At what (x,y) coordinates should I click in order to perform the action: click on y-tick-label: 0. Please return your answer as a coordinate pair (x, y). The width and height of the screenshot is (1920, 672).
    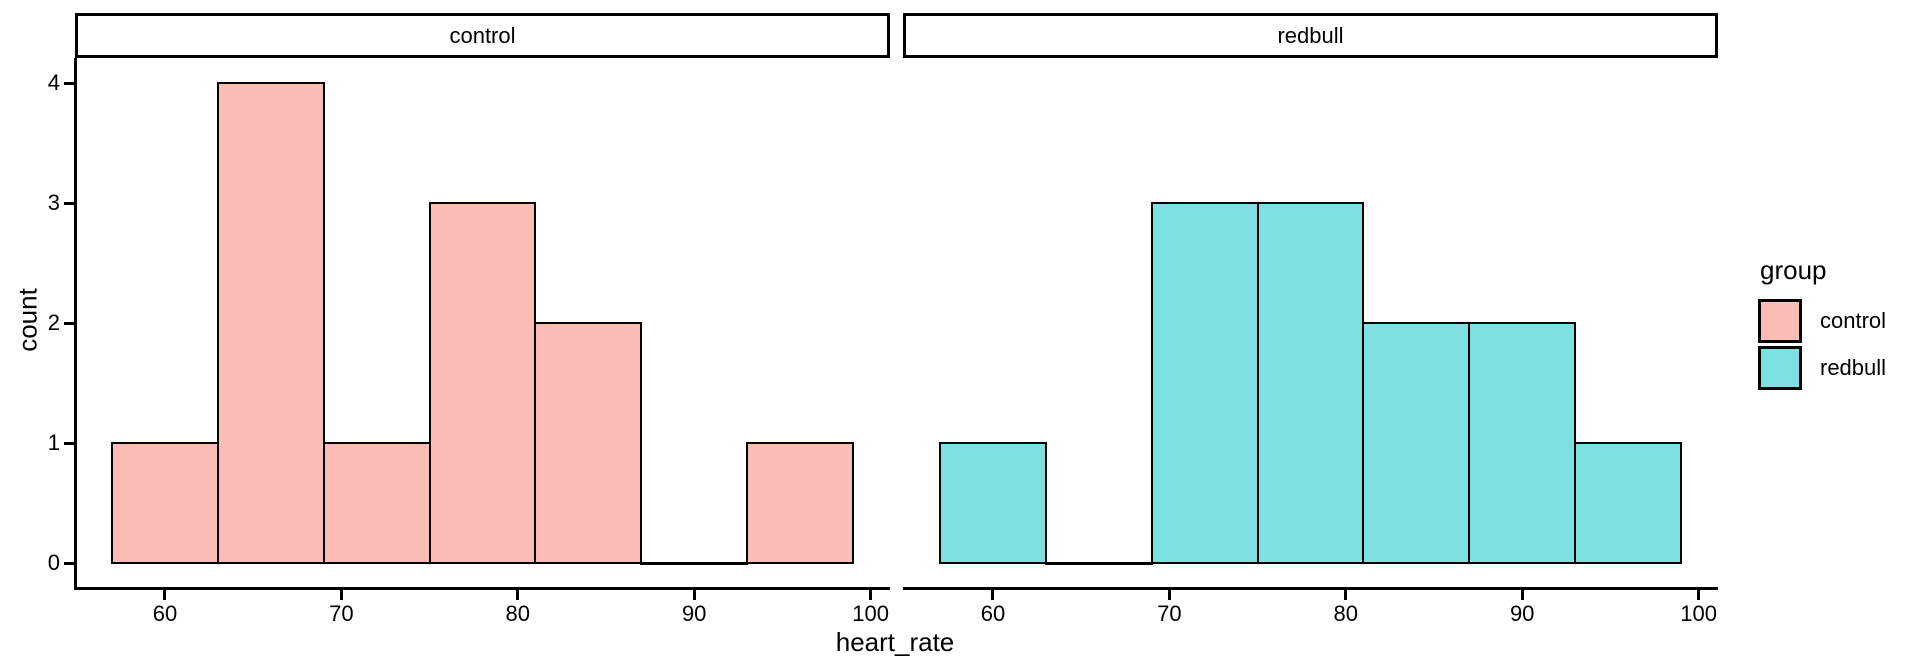
    Looking at the image, I should click on (53, 562).